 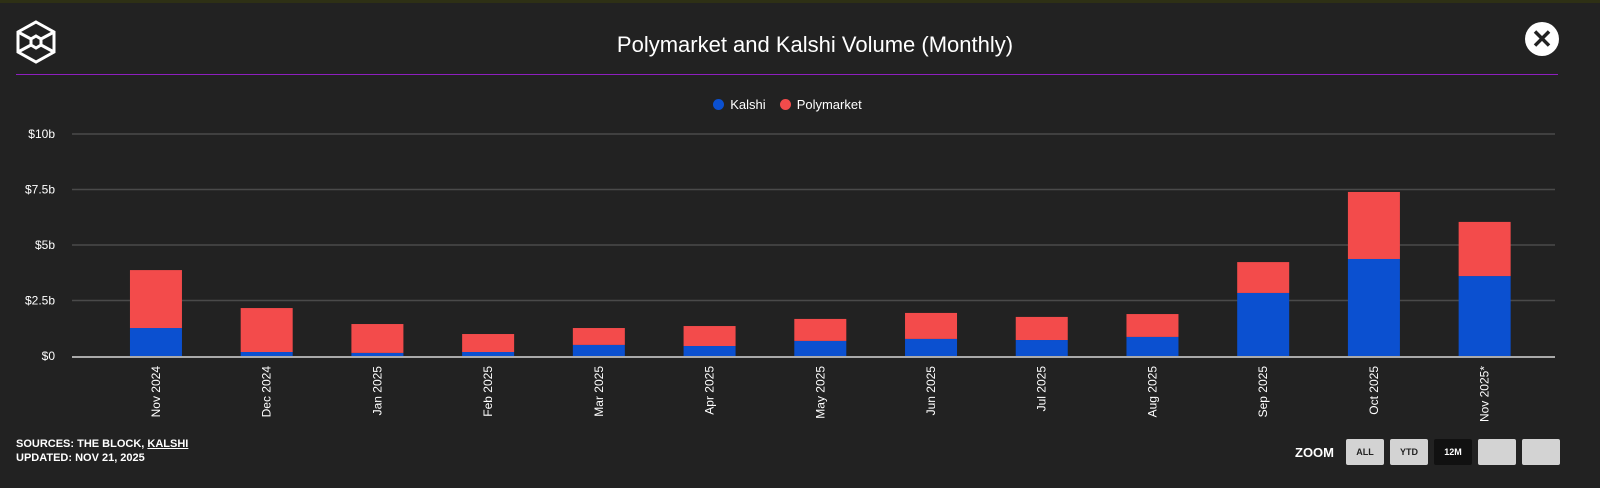 I want to click on x-tick-label: Mar 2025, so click(x=599, y=391).